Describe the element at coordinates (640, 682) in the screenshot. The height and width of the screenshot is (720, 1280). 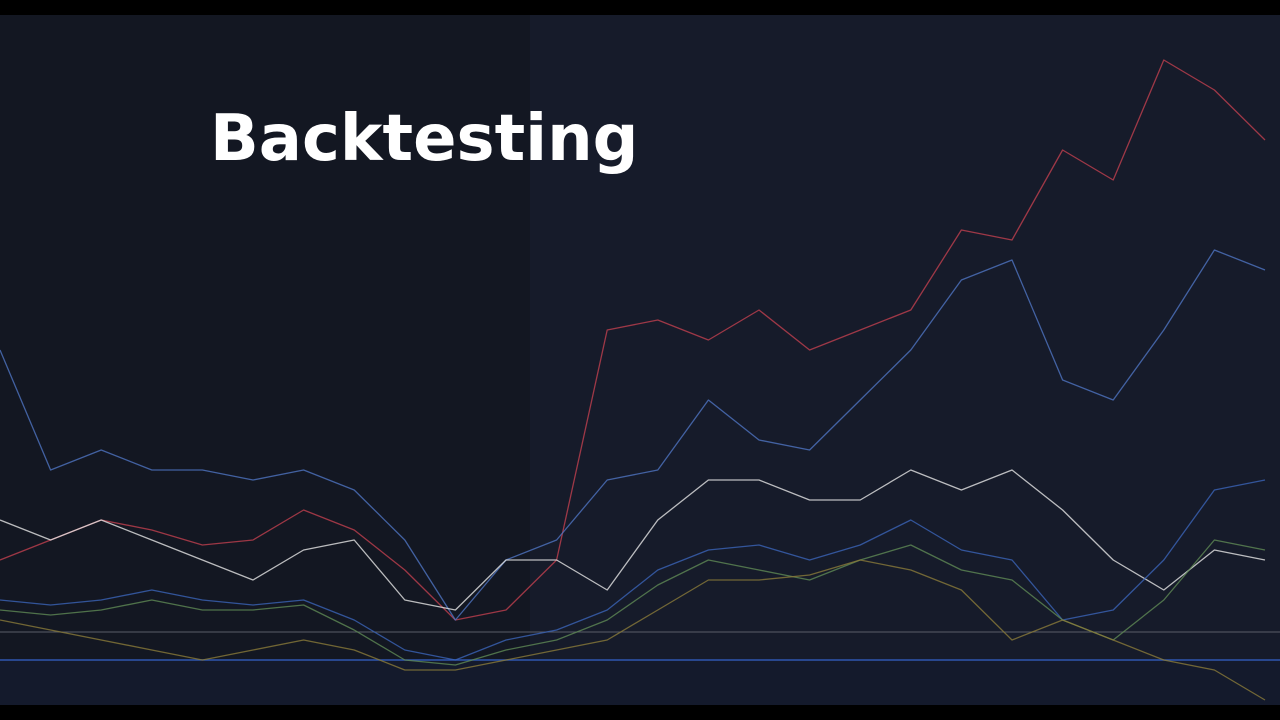
I see `lower-band` at that location.